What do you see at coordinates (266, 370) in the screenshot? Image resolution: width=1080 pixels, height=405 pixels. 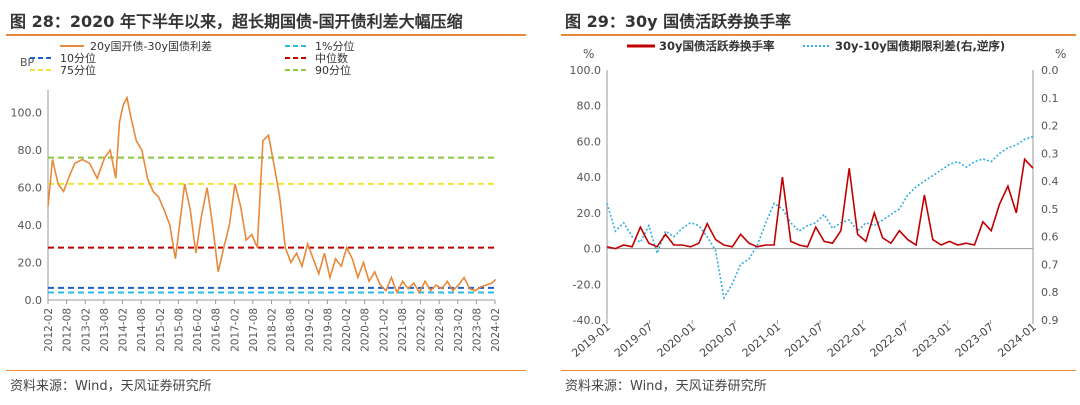 I see `left-source-rule` at bounding box center [266, 370].